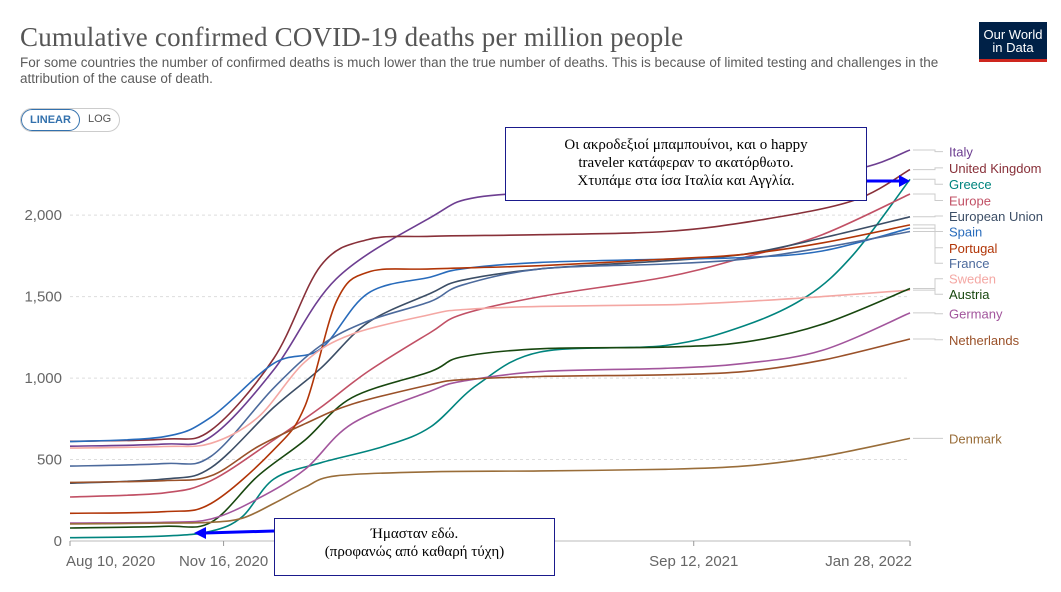 This screenshot has height=592, width=1061. What do you see at coordinates (200, 533) in the screenshot?
I see `annotation-arrowhead-bottom` at bounding box center [200, 533].